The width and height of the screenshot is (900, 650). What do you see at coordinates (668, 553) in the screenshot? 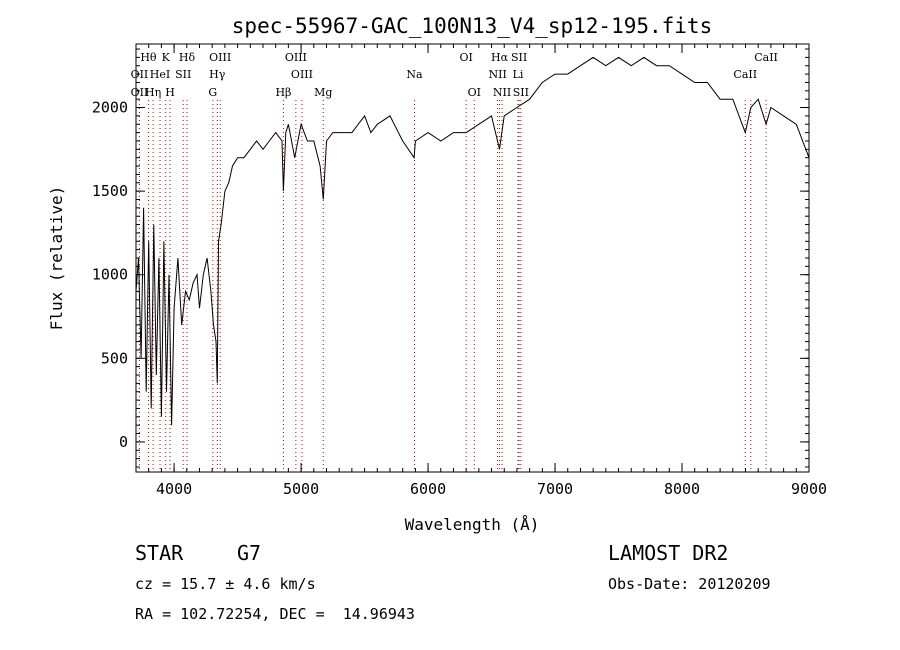
I see `survey-name: LAMOST DR2` at bounding box center [668, 553].